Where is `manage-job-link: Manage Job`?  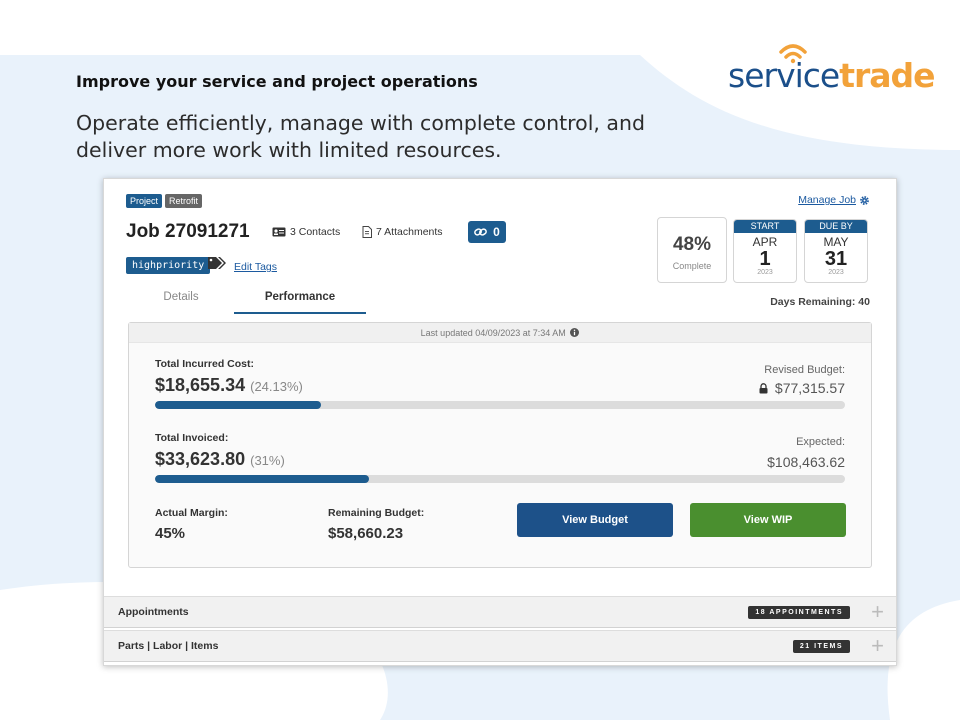
manage-job-link: Manage Job is located at coordinates (834, 200).